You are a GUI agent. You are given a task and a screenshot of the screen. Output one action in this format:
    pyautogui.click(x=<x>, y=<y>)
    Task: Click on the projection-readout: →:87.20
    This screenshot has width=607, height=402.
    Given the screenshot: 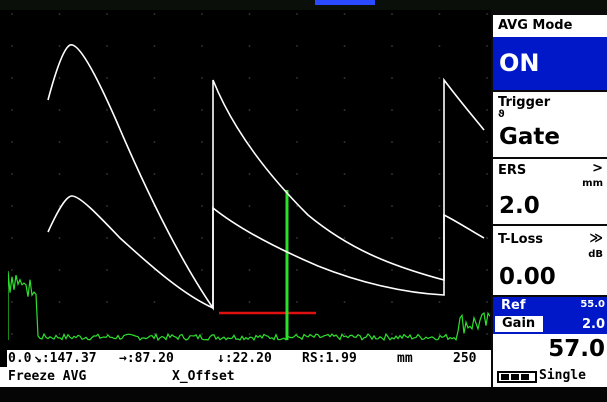 What is the action you would take?
    pyautogui.click(x=146, y=358)
    